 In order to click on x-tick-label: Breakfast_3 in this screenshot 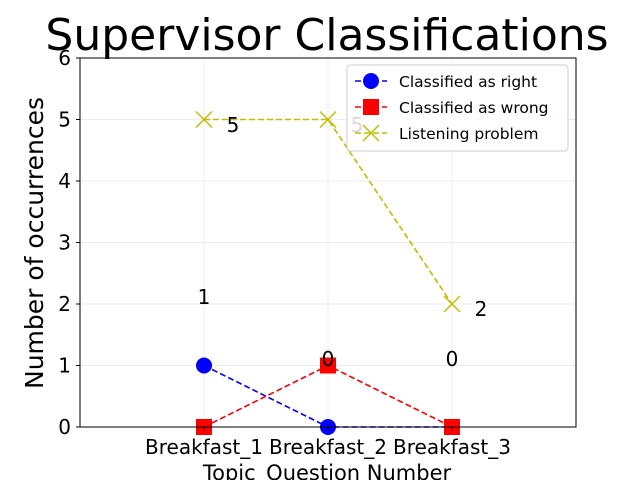, I will do `click(452, 447)`.